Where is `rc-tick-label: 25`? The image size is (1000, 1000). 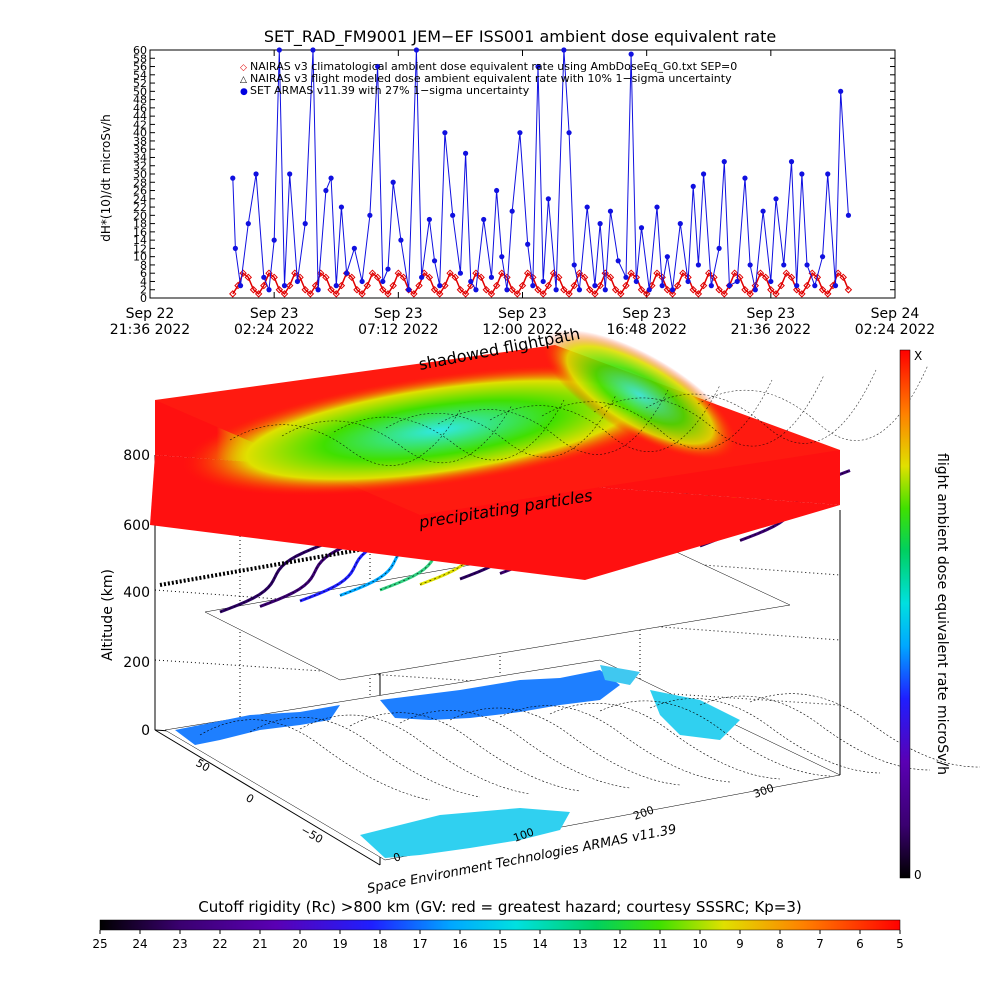
rc-tick-label: 25 is located at coordinates (99, 944).